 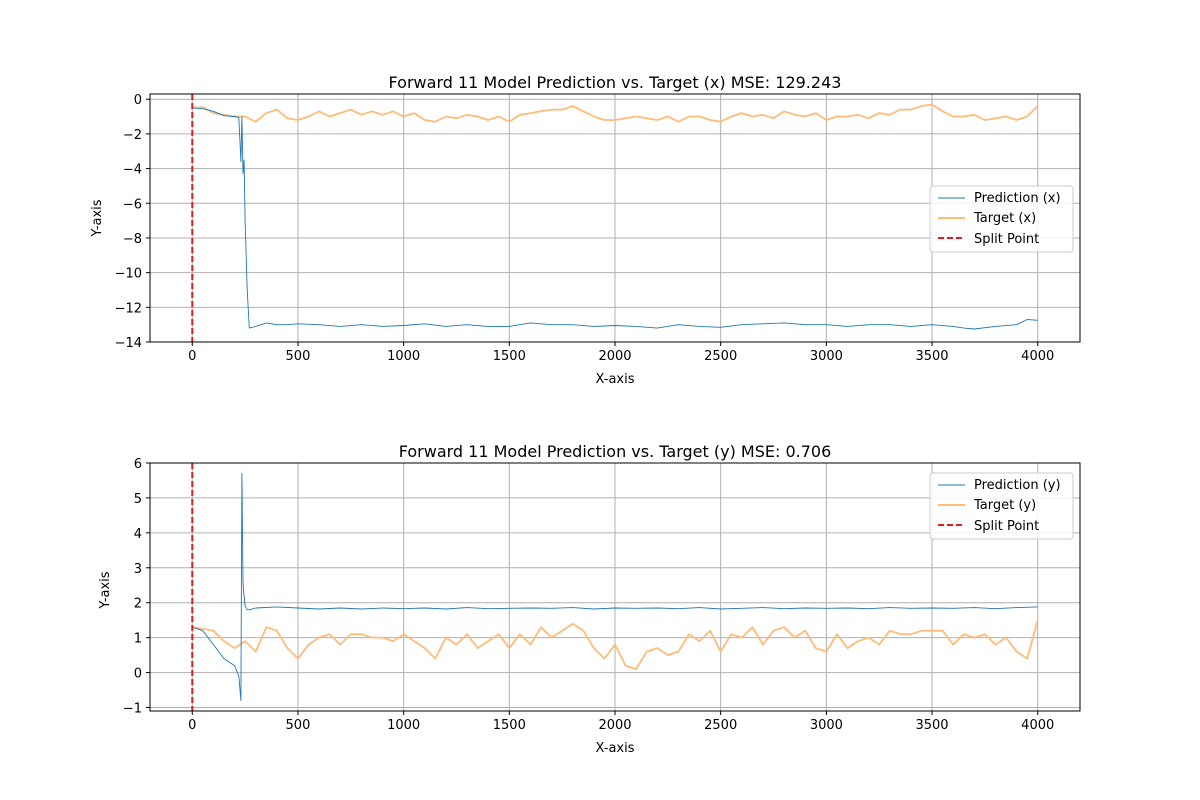 What do you see at coordinates (128, 343) in the screenshot?
I see `y-tick-label: −14` at bounding box center [128, 343].